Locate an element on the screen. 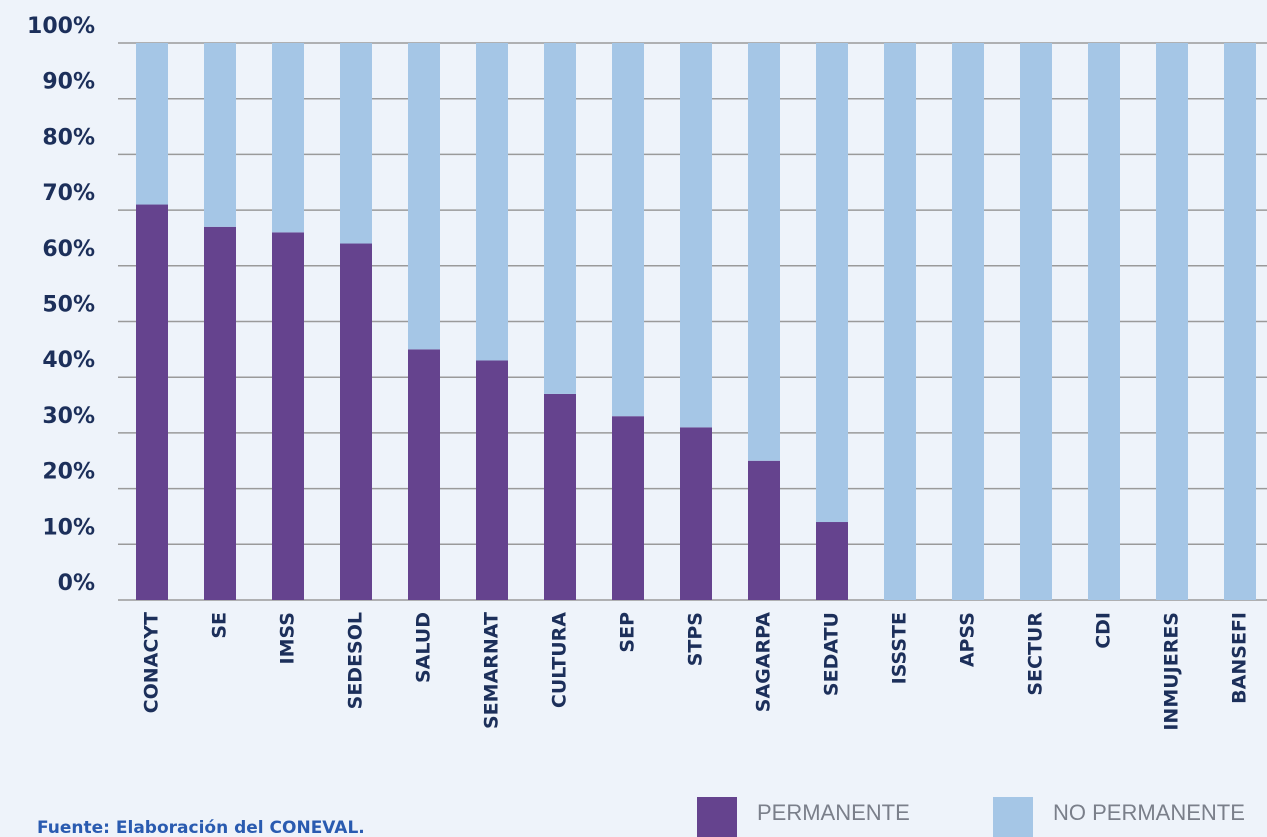 The image size is (1267, 837). x-tick-label: INMUJERES is located at coordinates (1172, 671).